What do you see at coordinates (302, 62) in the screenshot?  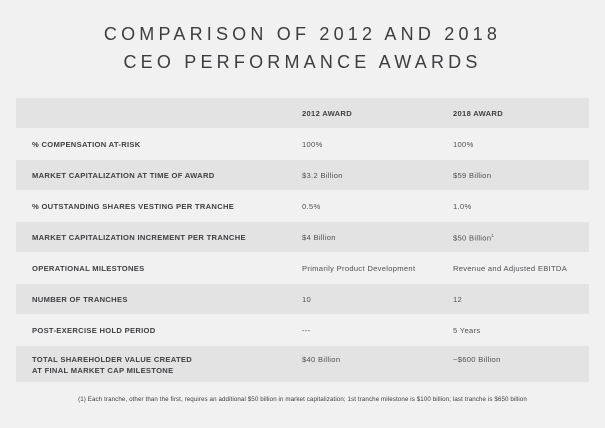 I see `title-line-2: CEO PERFORMANCE AWARDS` at bounding box center [302, 62].